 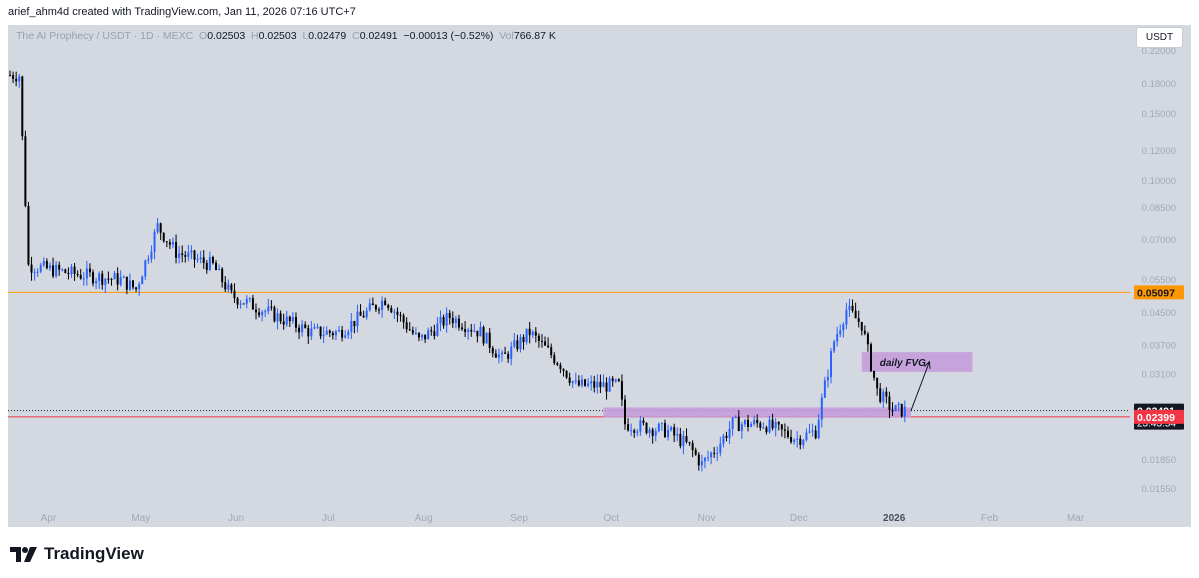 What do you see at coordinates (1076, 518) in the screenshot?
I see `time-tick-label: Mar` at bounding box center [1076, 518].